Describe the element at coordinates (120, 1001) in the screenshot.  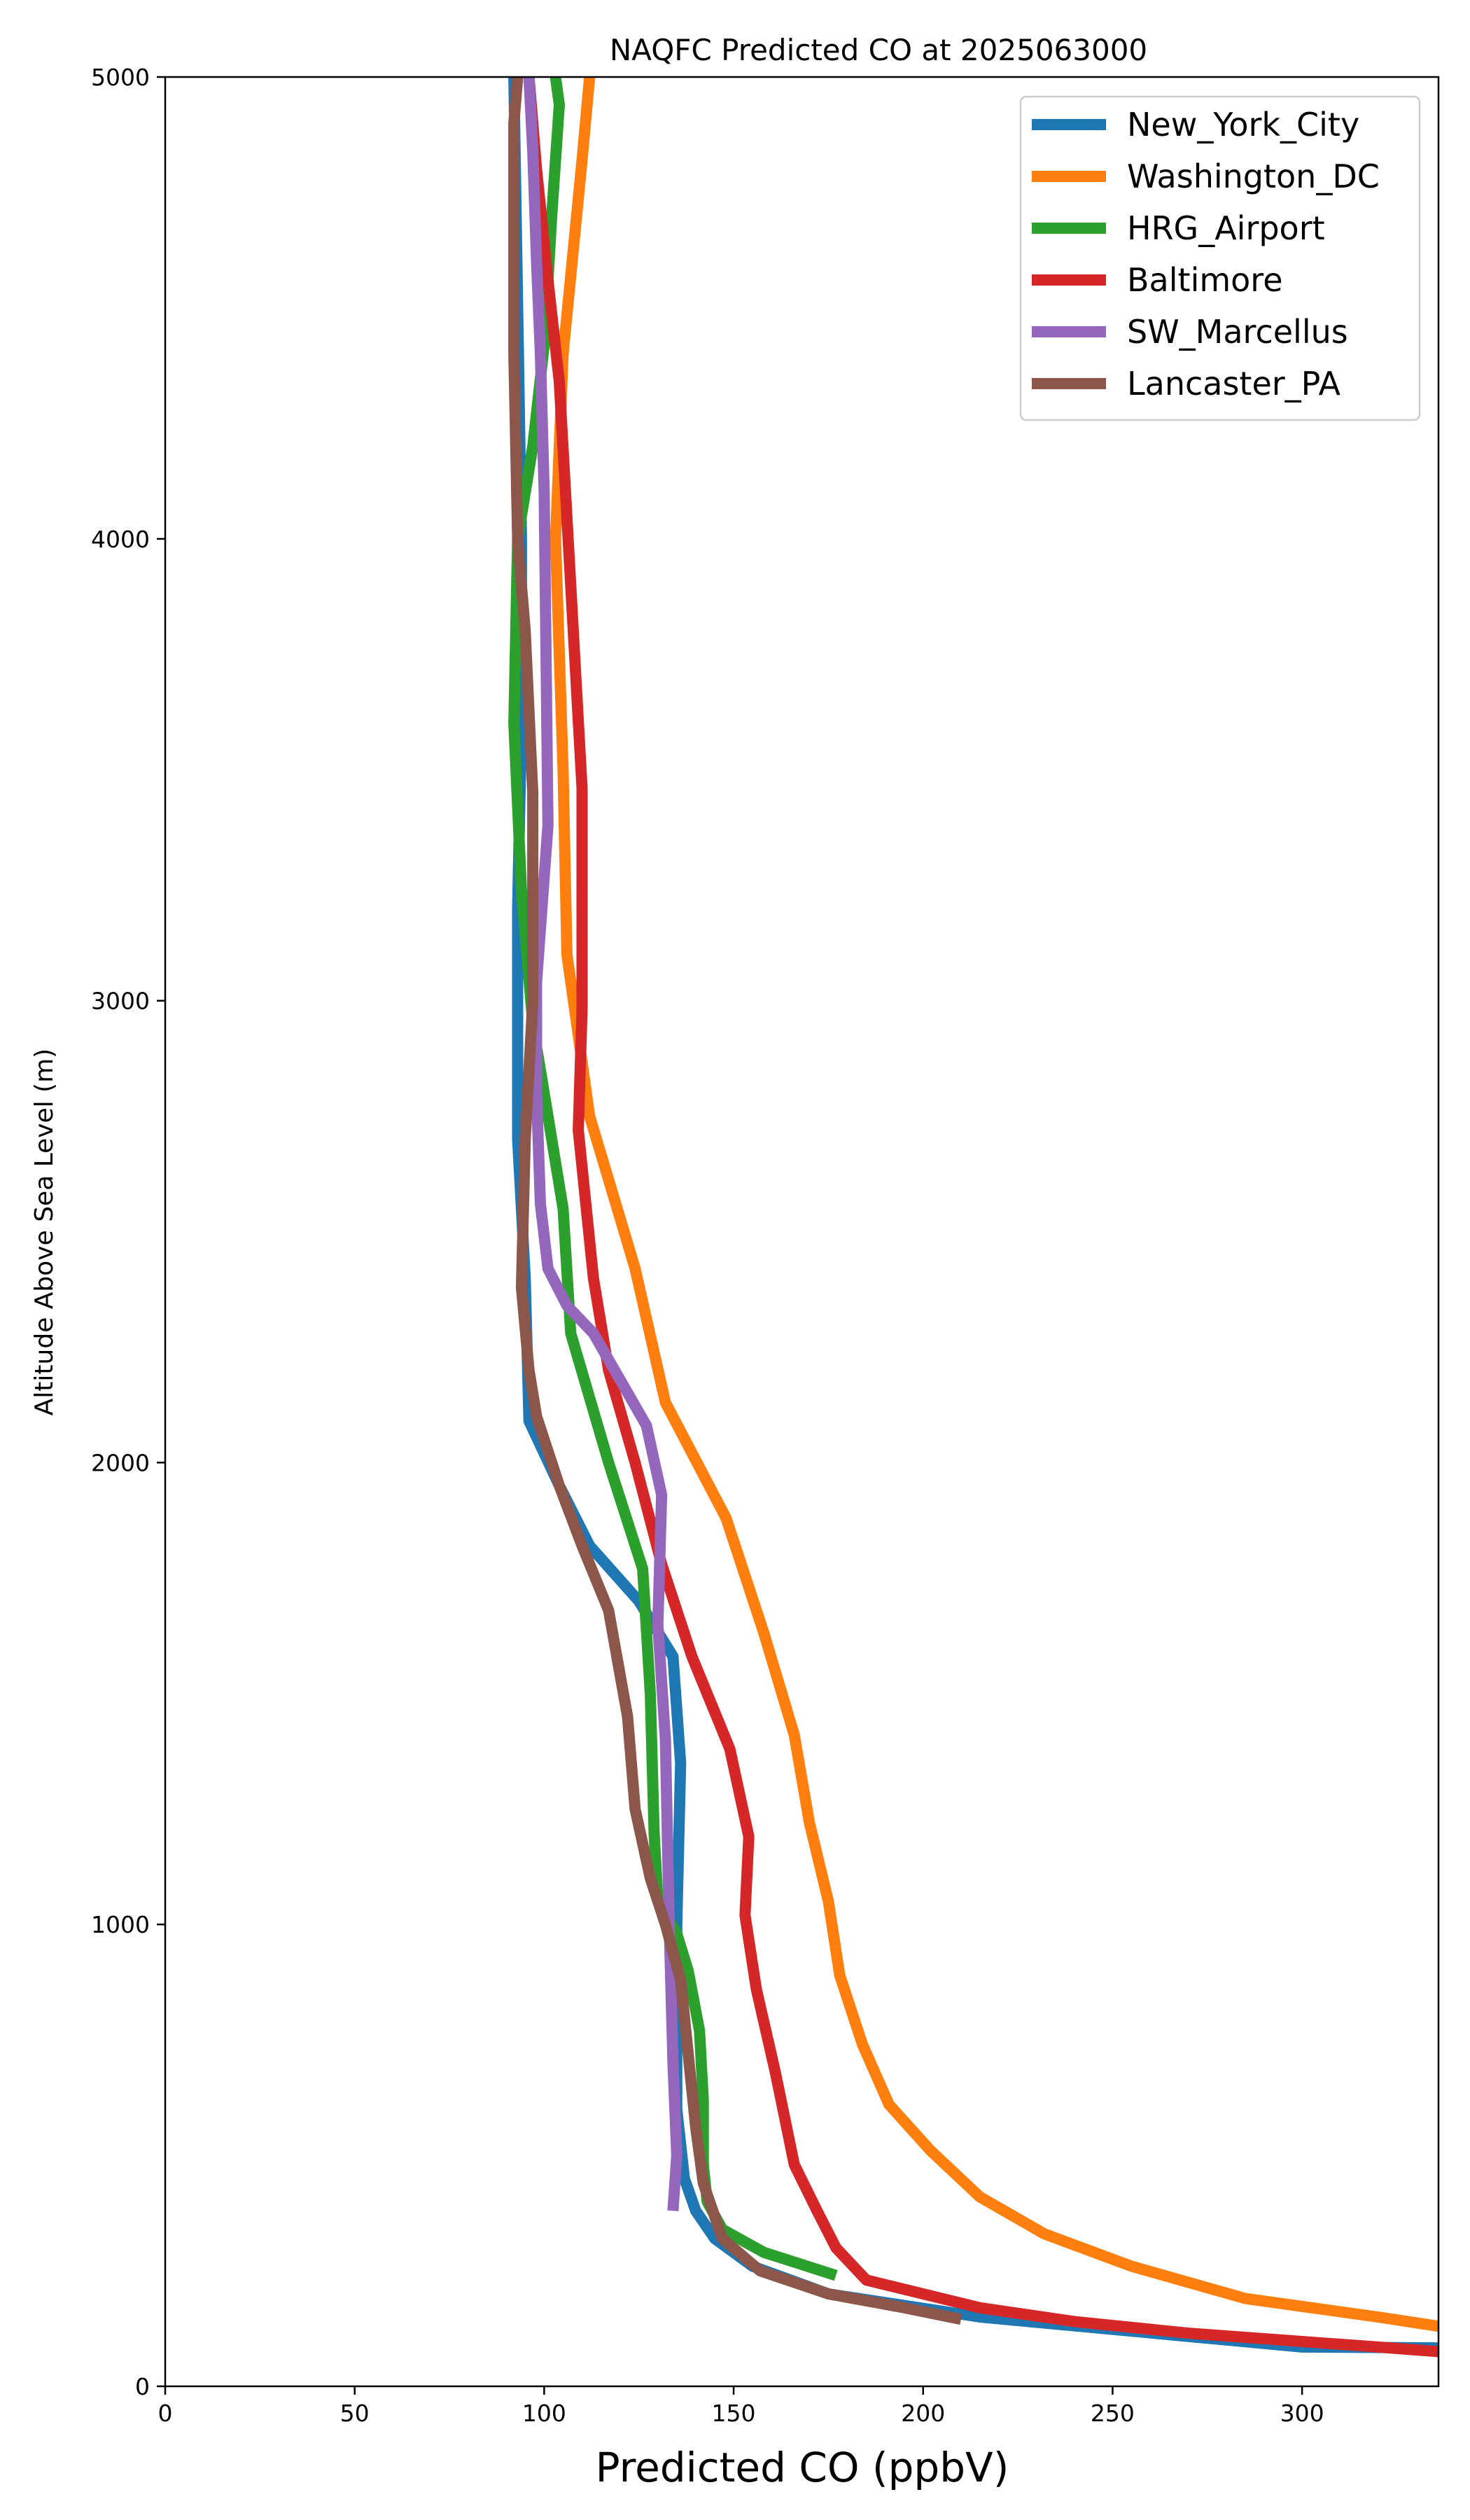
I see `y-tick-label: 3000` at that location.